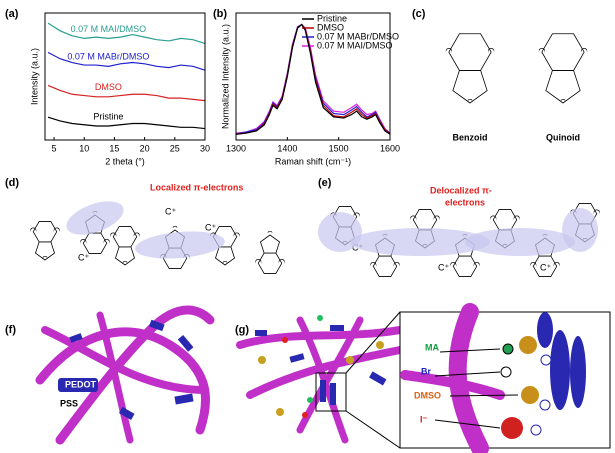  What do you see at coordinates (145, 148) in the screenshot?
I see `x-tick-label: 20` at bounding box center [145, 148].